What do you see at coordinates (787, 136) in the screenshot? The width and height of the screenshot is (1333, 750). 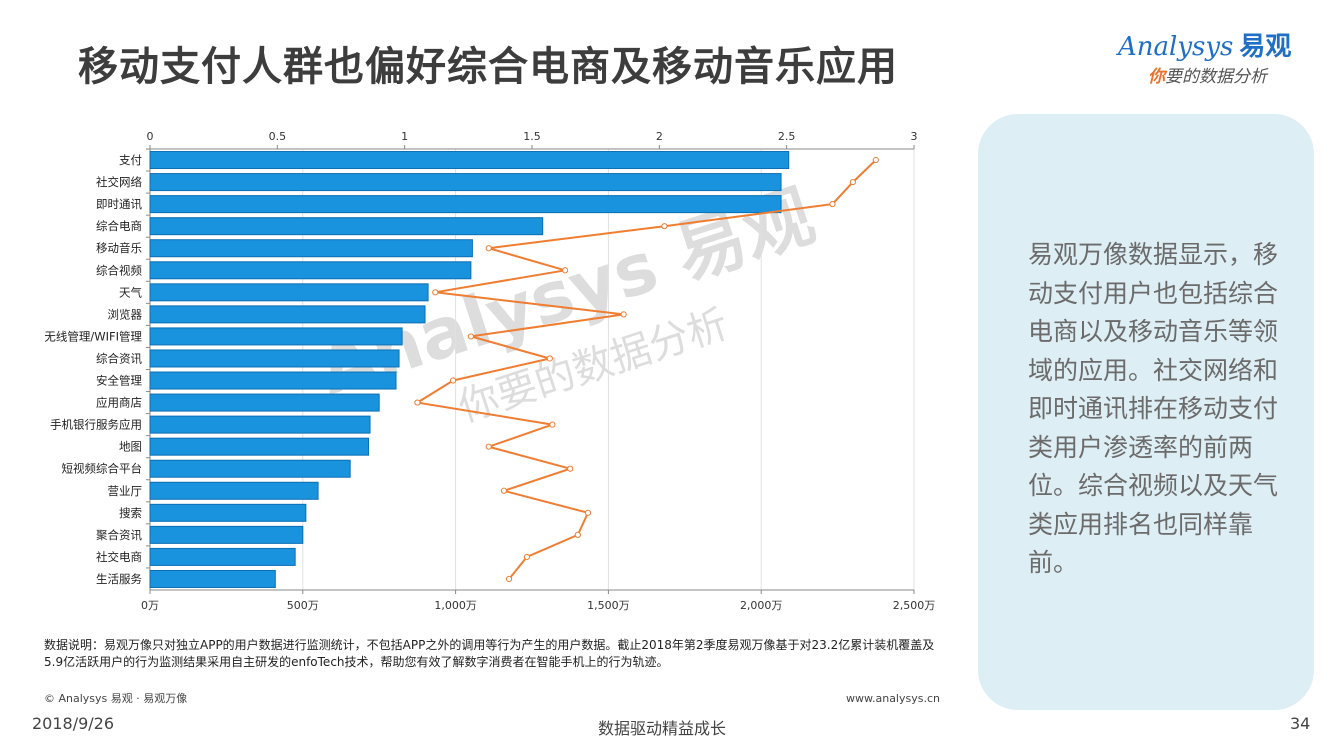 I see `x-tick-label-top: 2.5` at bounding box center [787, 136].